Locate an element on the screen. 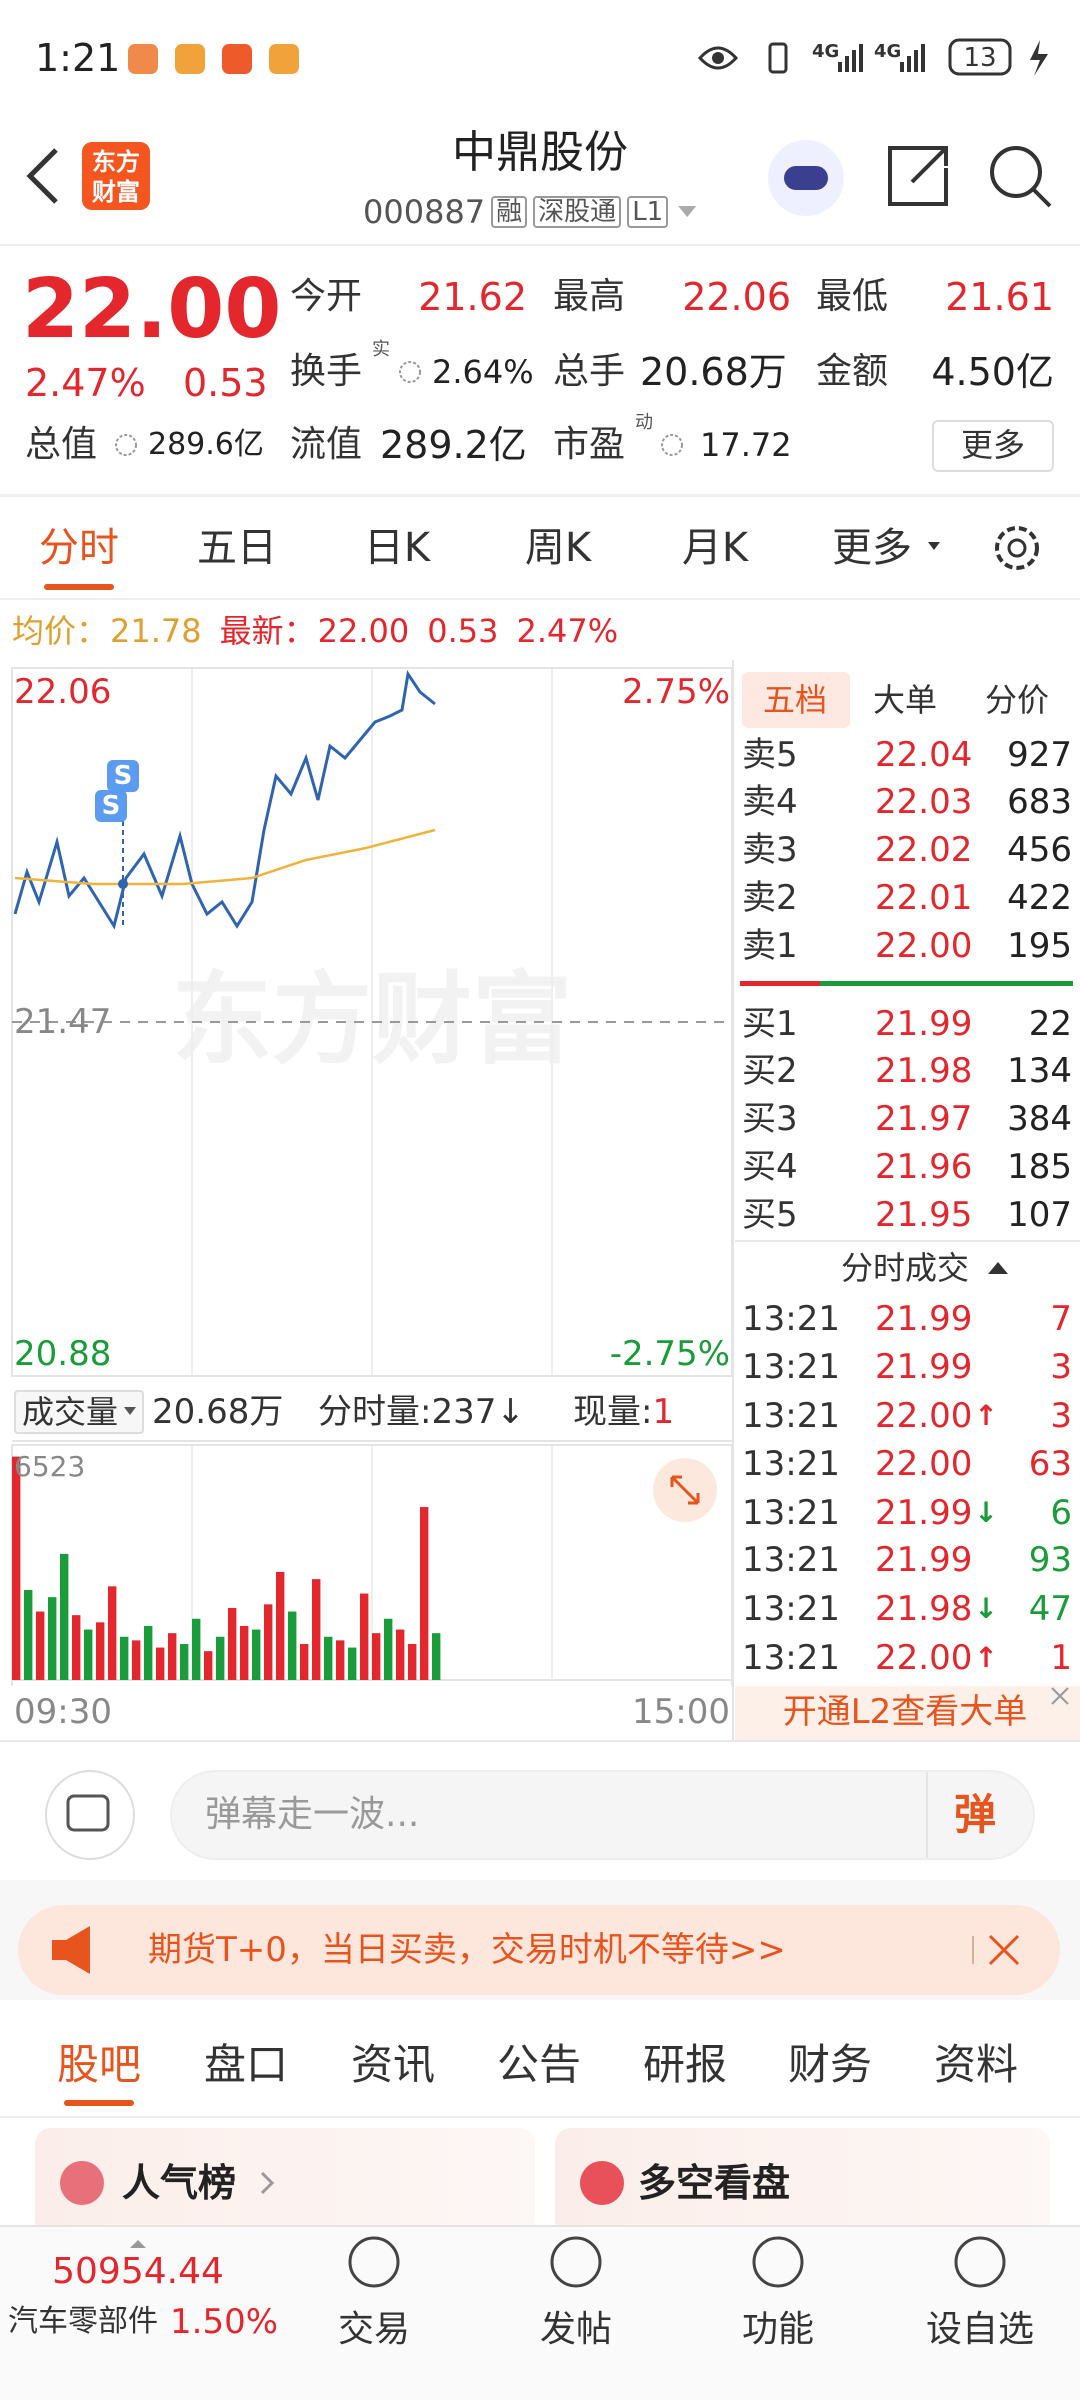 The height and width of the screenshot is (2400, 1080). ad-text: 期货T+0，当日买卖，交易时机不等待>> is located at coordinates (467, 1950).